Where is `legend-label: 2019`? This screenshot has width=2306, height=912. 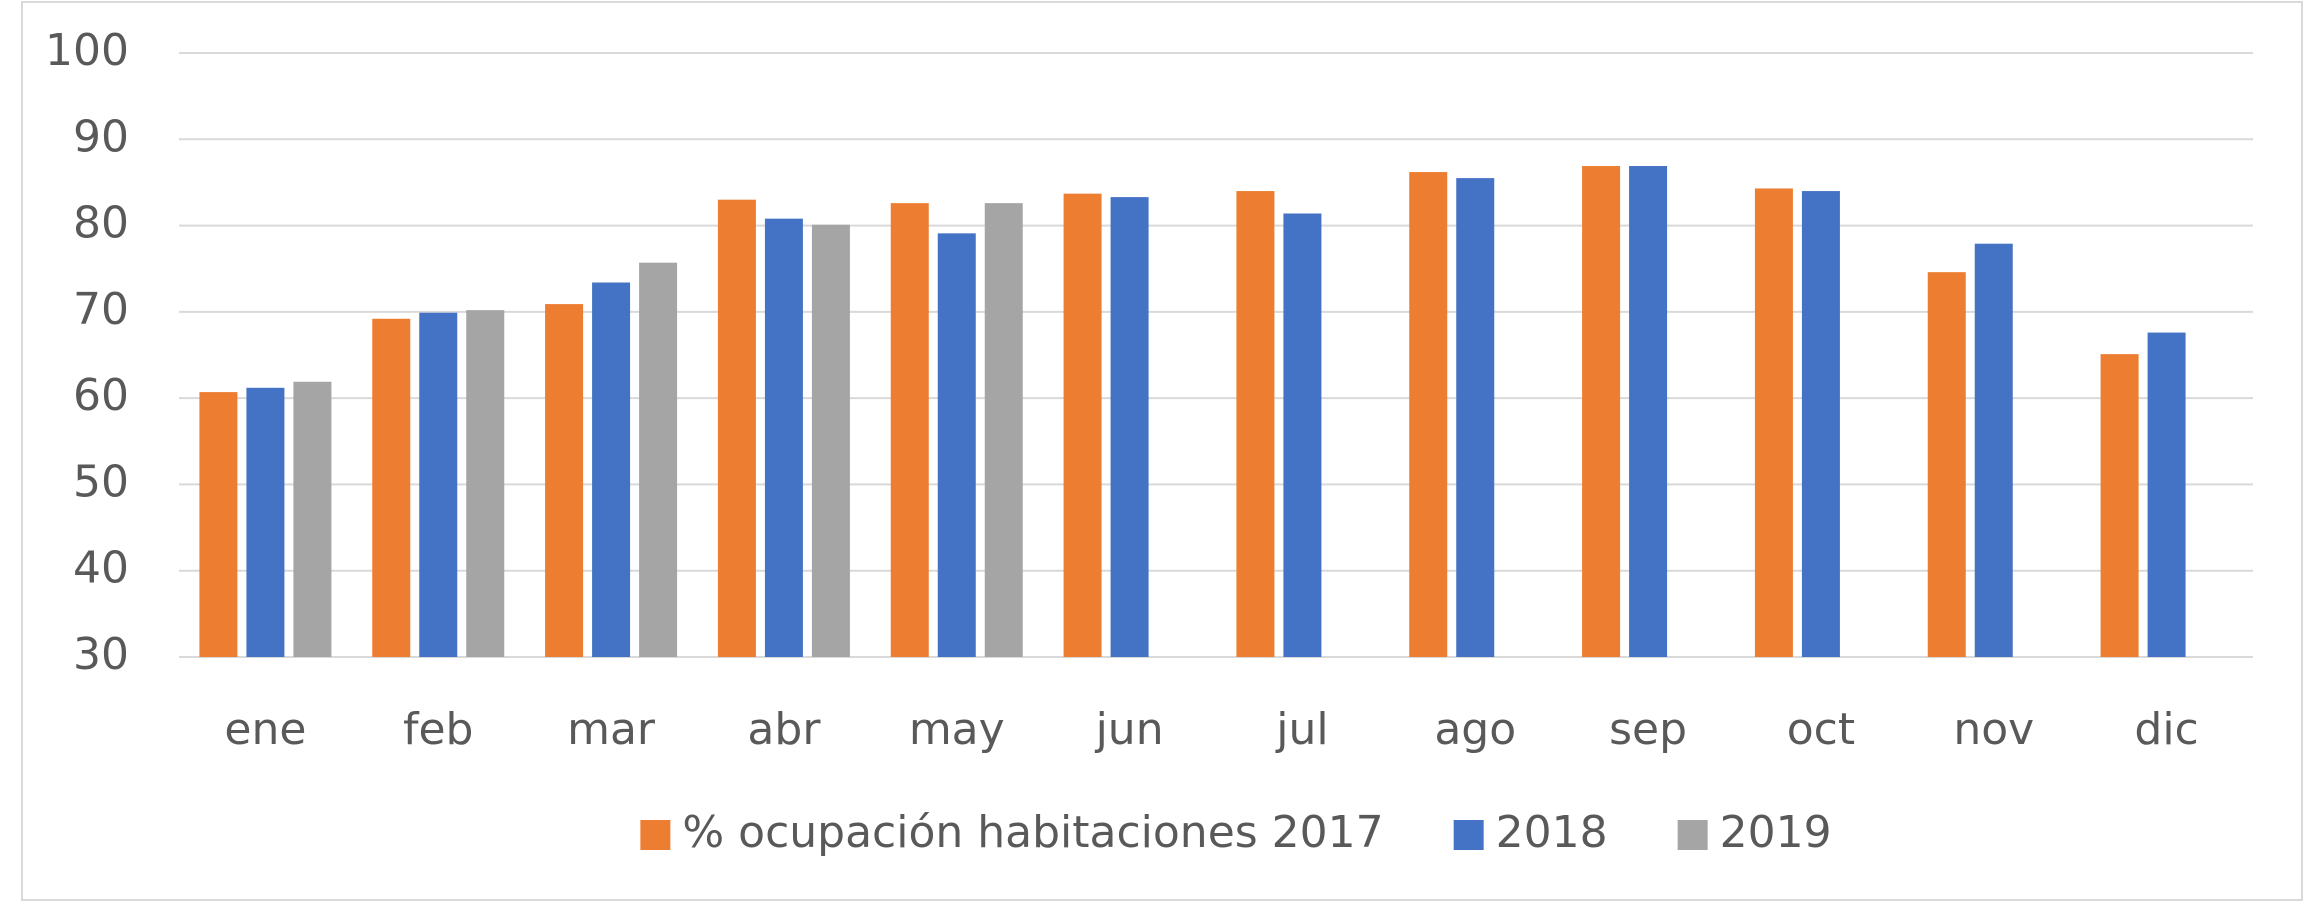 legend-label: 2019 is located at coordinates (1776, 832).